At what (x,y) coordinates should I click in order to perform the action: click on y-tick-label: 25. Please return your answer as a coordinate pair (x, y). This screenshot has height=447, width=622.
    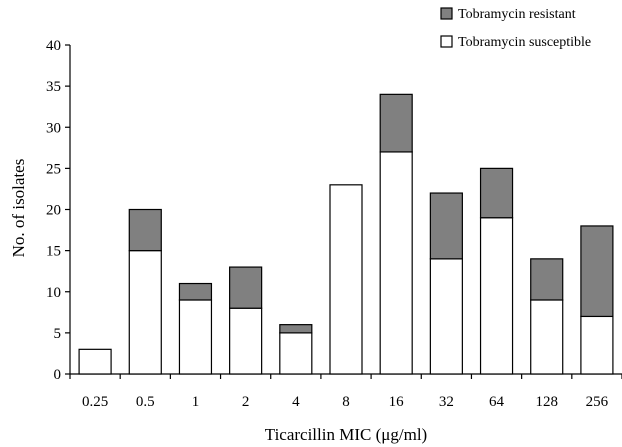
    Looking at the image, I should click on (53, 169).